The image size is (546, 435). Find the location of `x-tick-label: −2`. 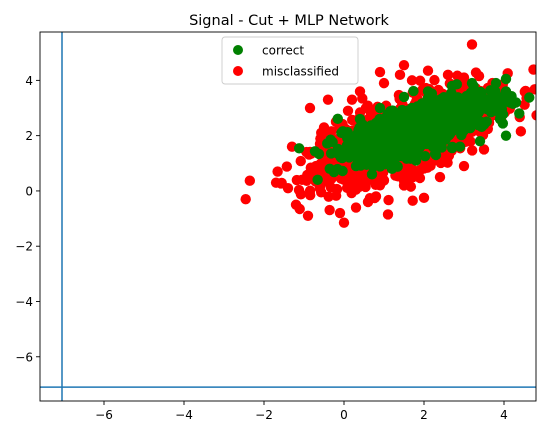

x-tick-label: −2 is located at coordinates (264, 415).